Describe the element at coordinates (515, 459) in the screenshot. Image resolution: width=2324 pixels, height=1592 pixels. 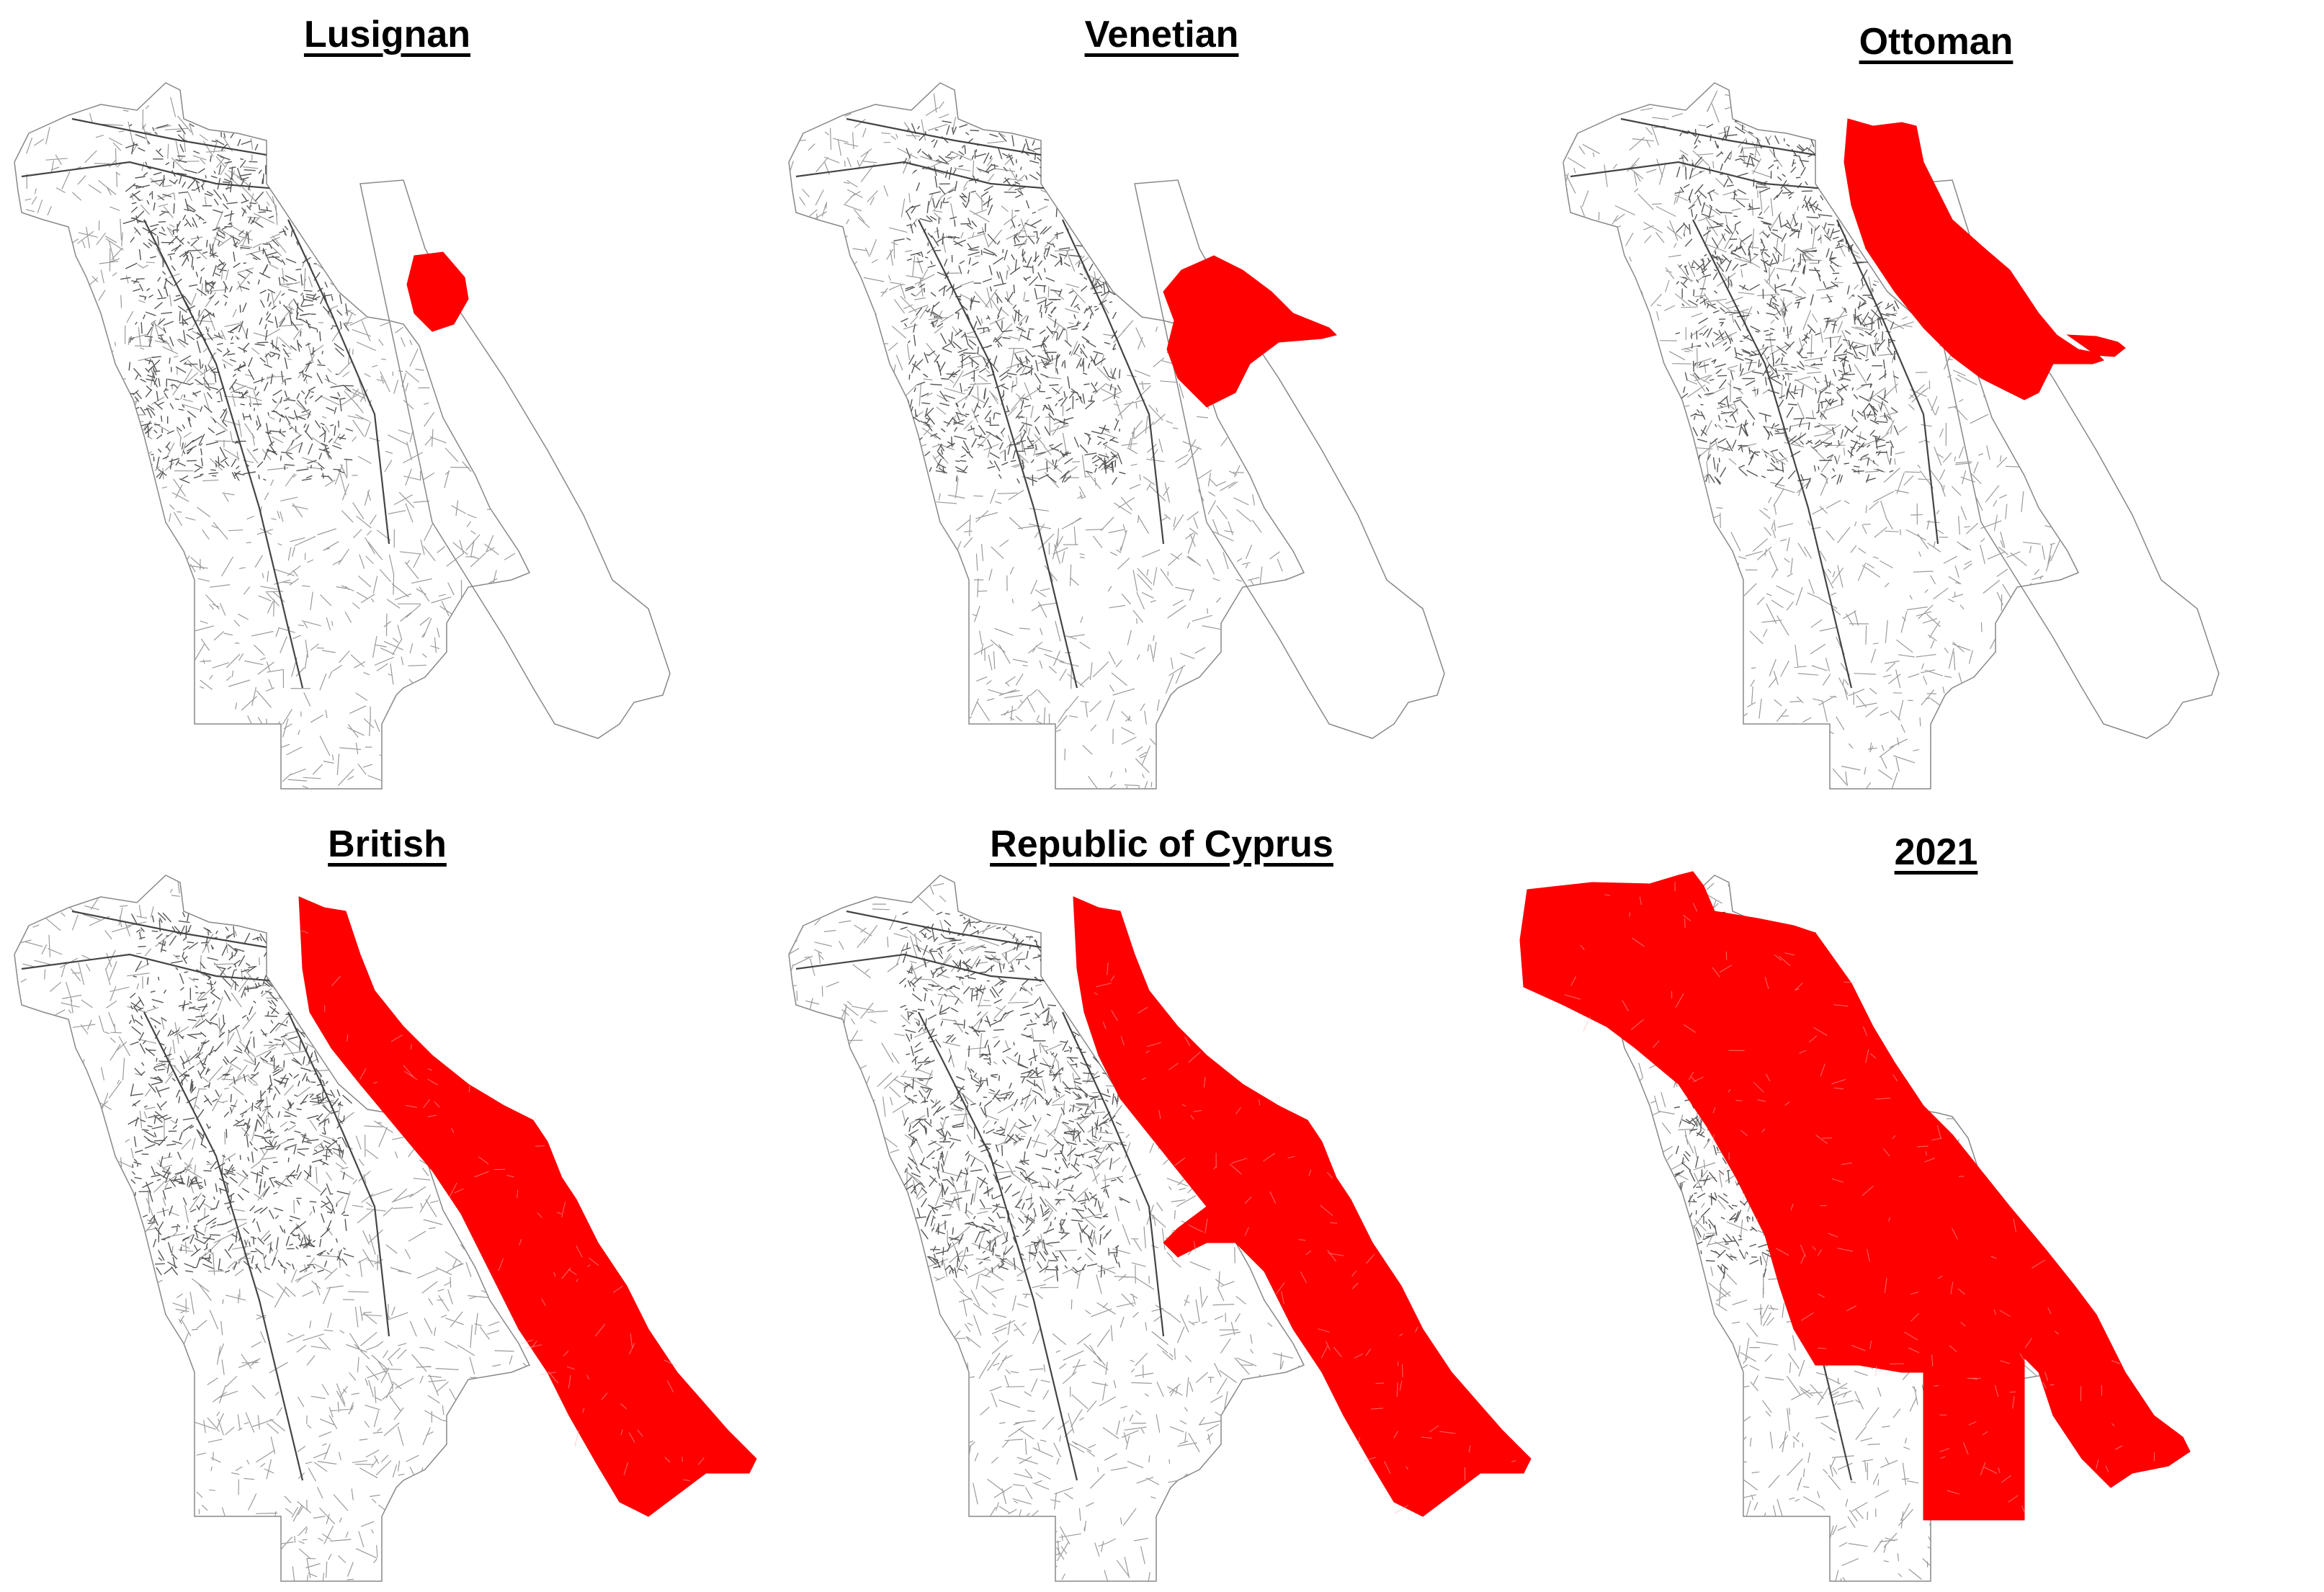
I see `coastal-strip-outline` at that location.